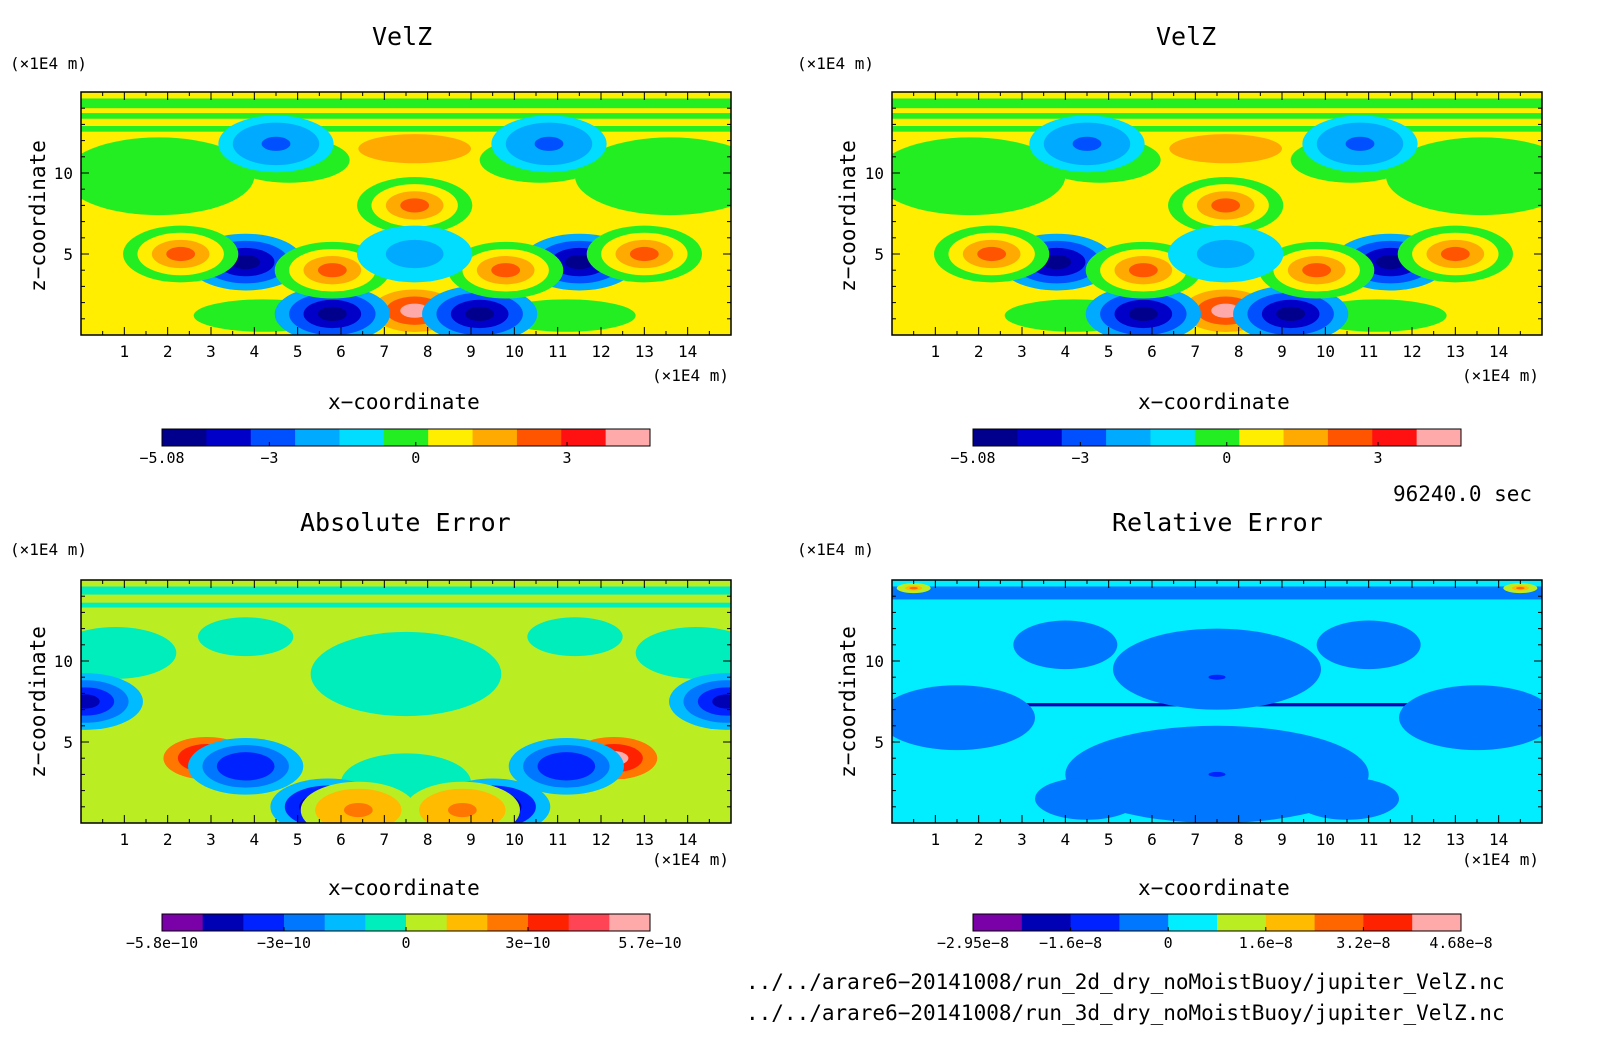  I want to click on x-tick-label: 10, so click(1325, 351).